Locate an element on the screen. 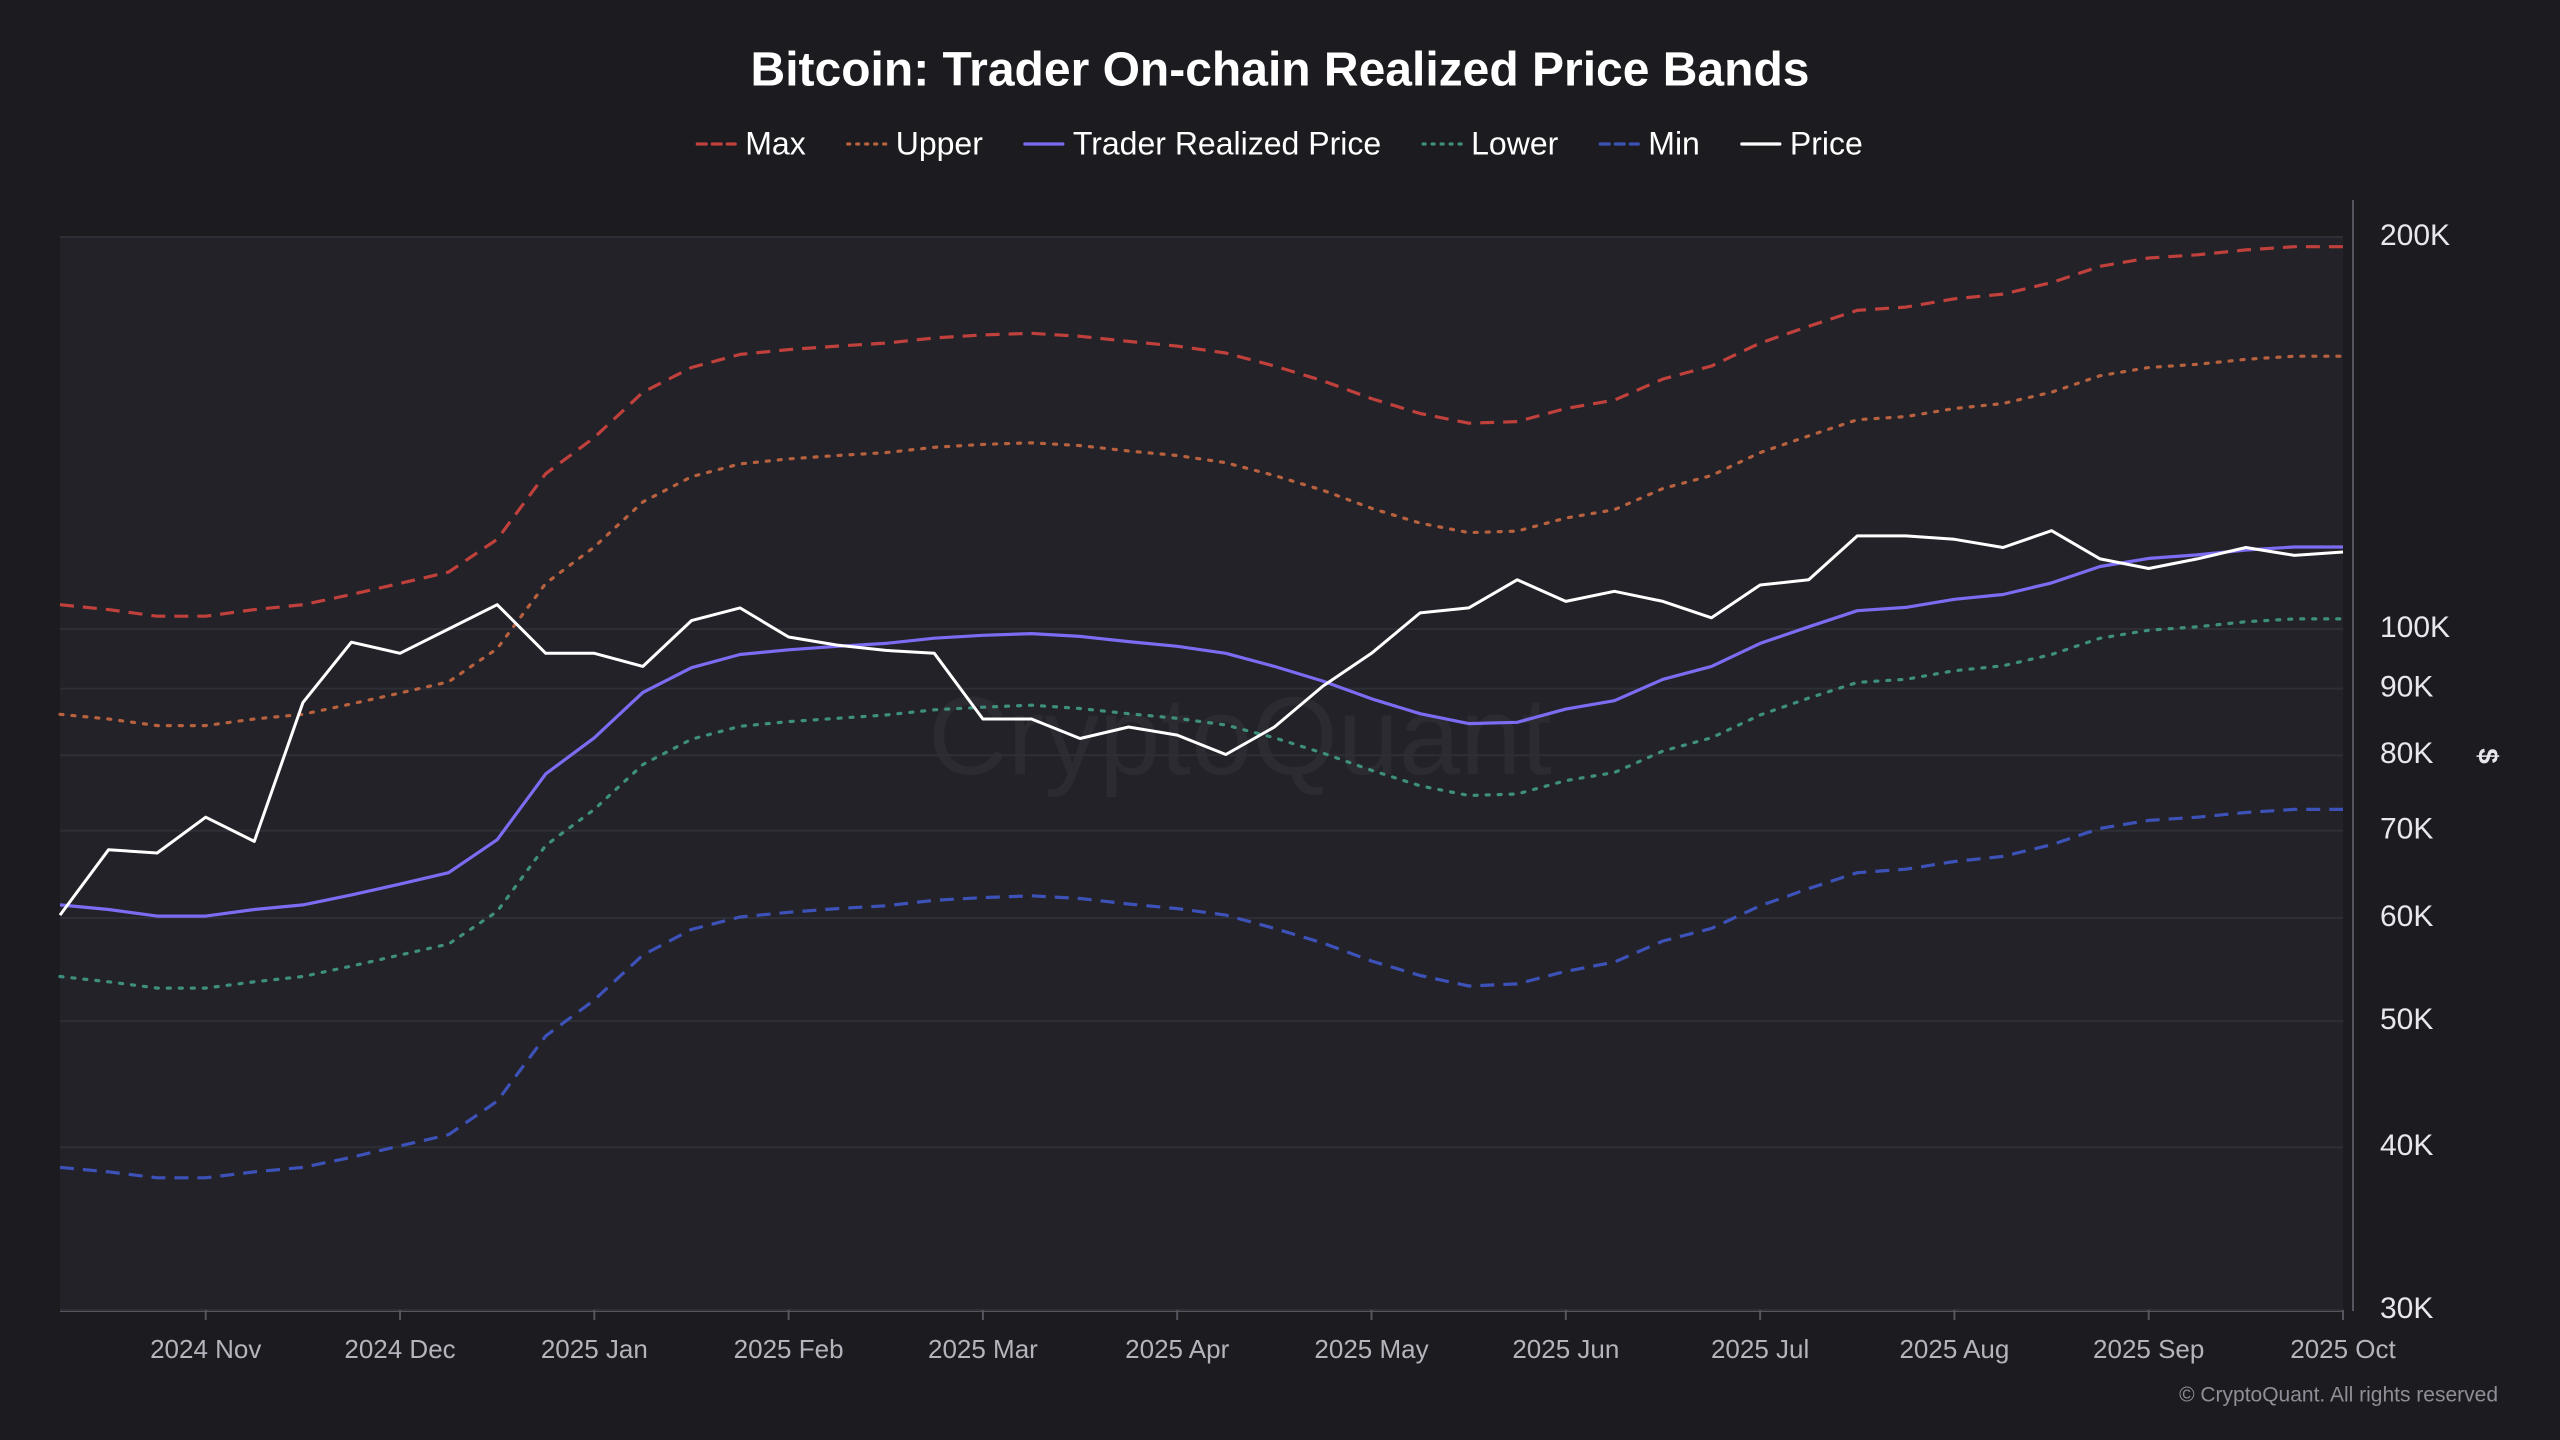 The image size is (2560, 1440). y-tick-label: 80K is located at coordinates (2406, 753).